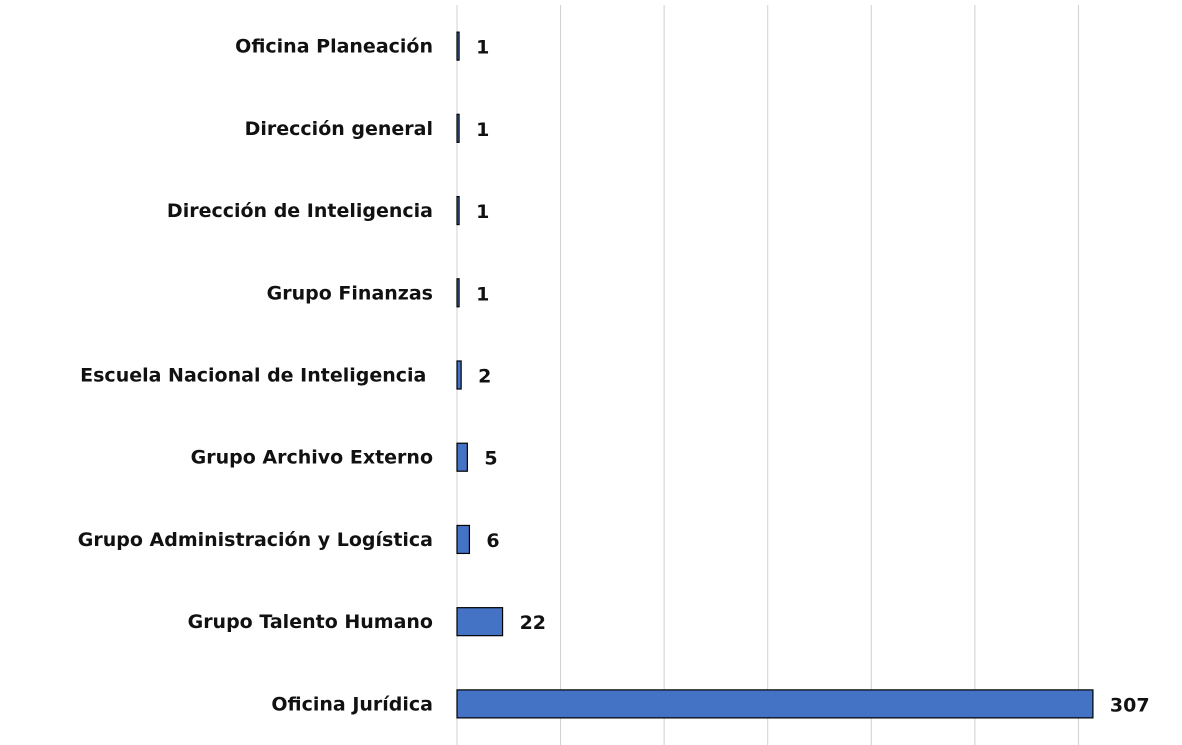 This screenshot has width=1182, height=745. I want to click on category-label: Dirección de Inteligencia, so click(300, 211).